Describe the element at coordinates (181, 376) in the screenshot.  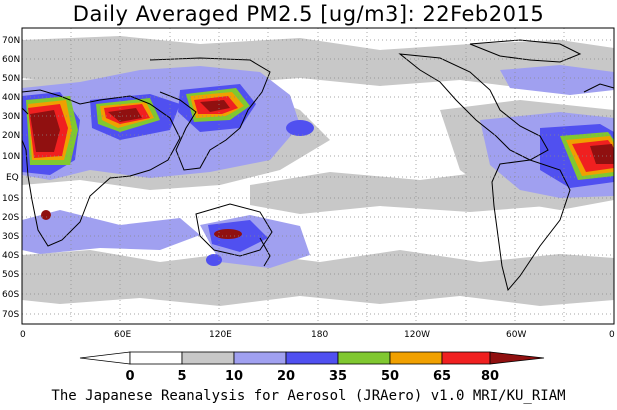
I see `colorbar-label: 5` at that location.